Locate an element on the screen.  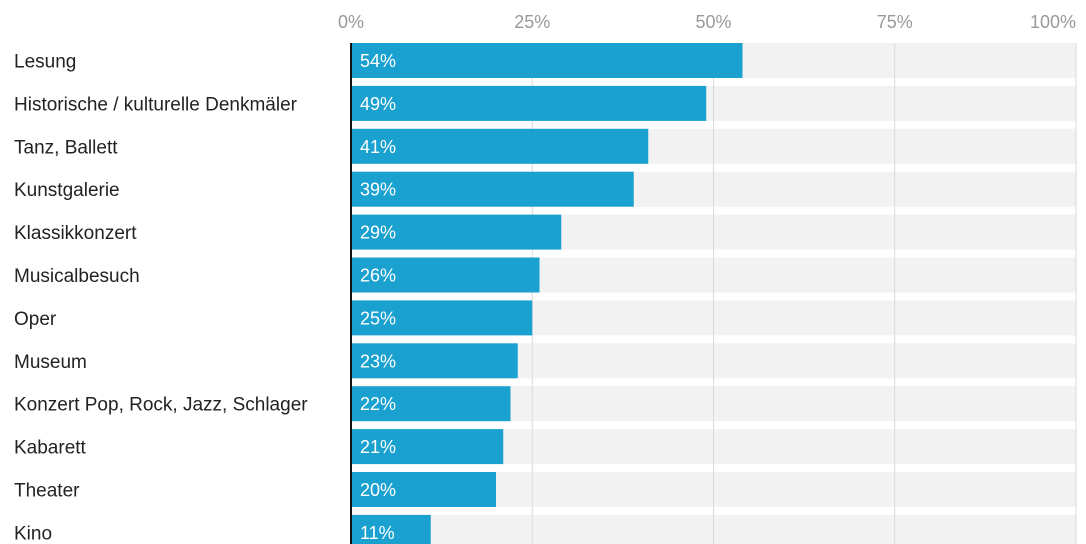
data-labels: 54% 49% 41% 39% 29% 26% 25% 23% 22% 21% 20% 11% is located at coordinates (378, 297).